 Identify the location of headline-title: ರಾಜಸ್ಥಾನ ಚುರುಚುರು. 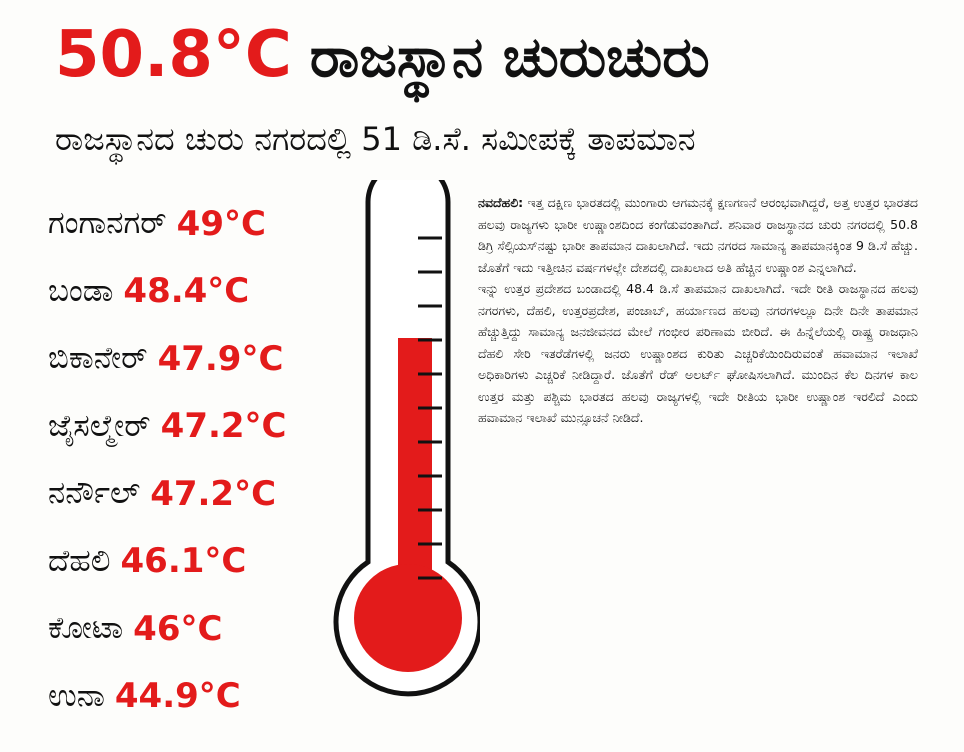
(509, 57).